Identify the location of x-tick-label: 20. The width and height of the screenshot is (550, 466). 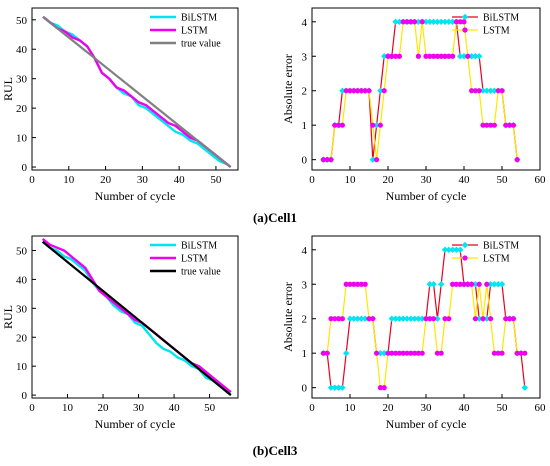
(389, 180).